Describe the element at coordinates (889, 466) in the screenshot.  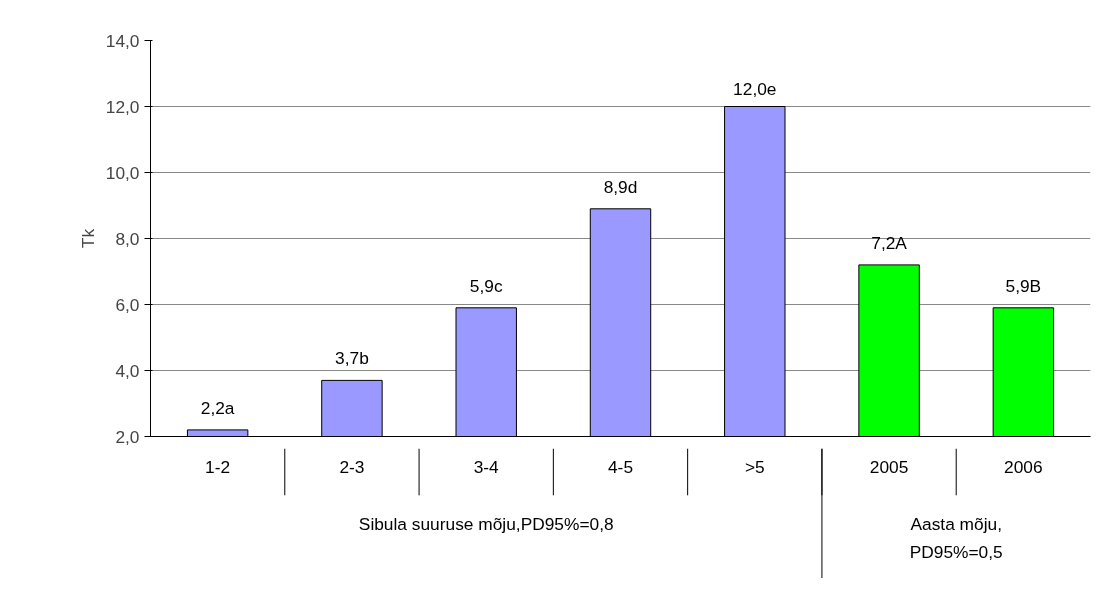
I see `x-tick-label: 2005` at that location.